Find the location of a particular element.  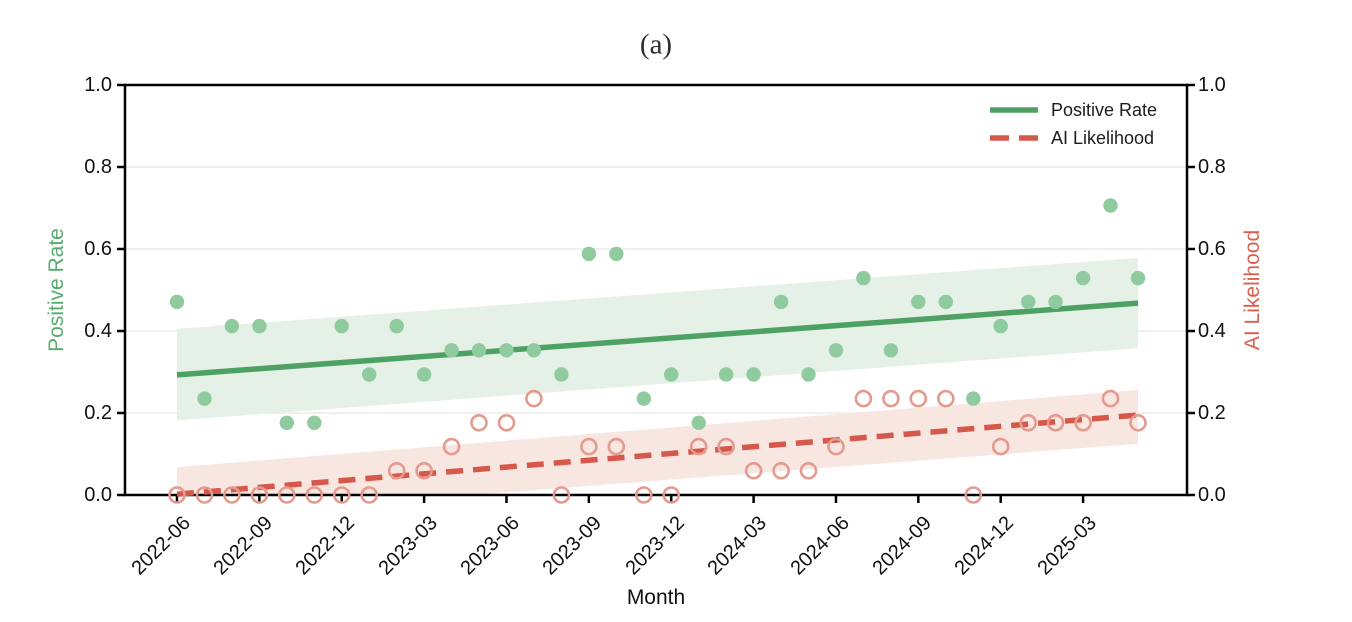

legend: Positive Rate AI Likelihood is located at coordinates (1073, 124).